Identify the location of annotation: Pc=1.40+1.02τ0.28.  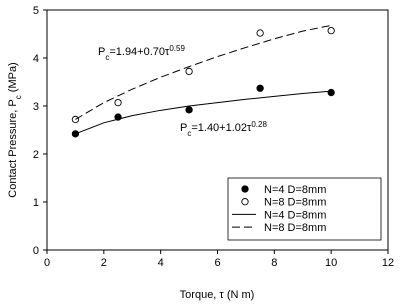
(223, 129).